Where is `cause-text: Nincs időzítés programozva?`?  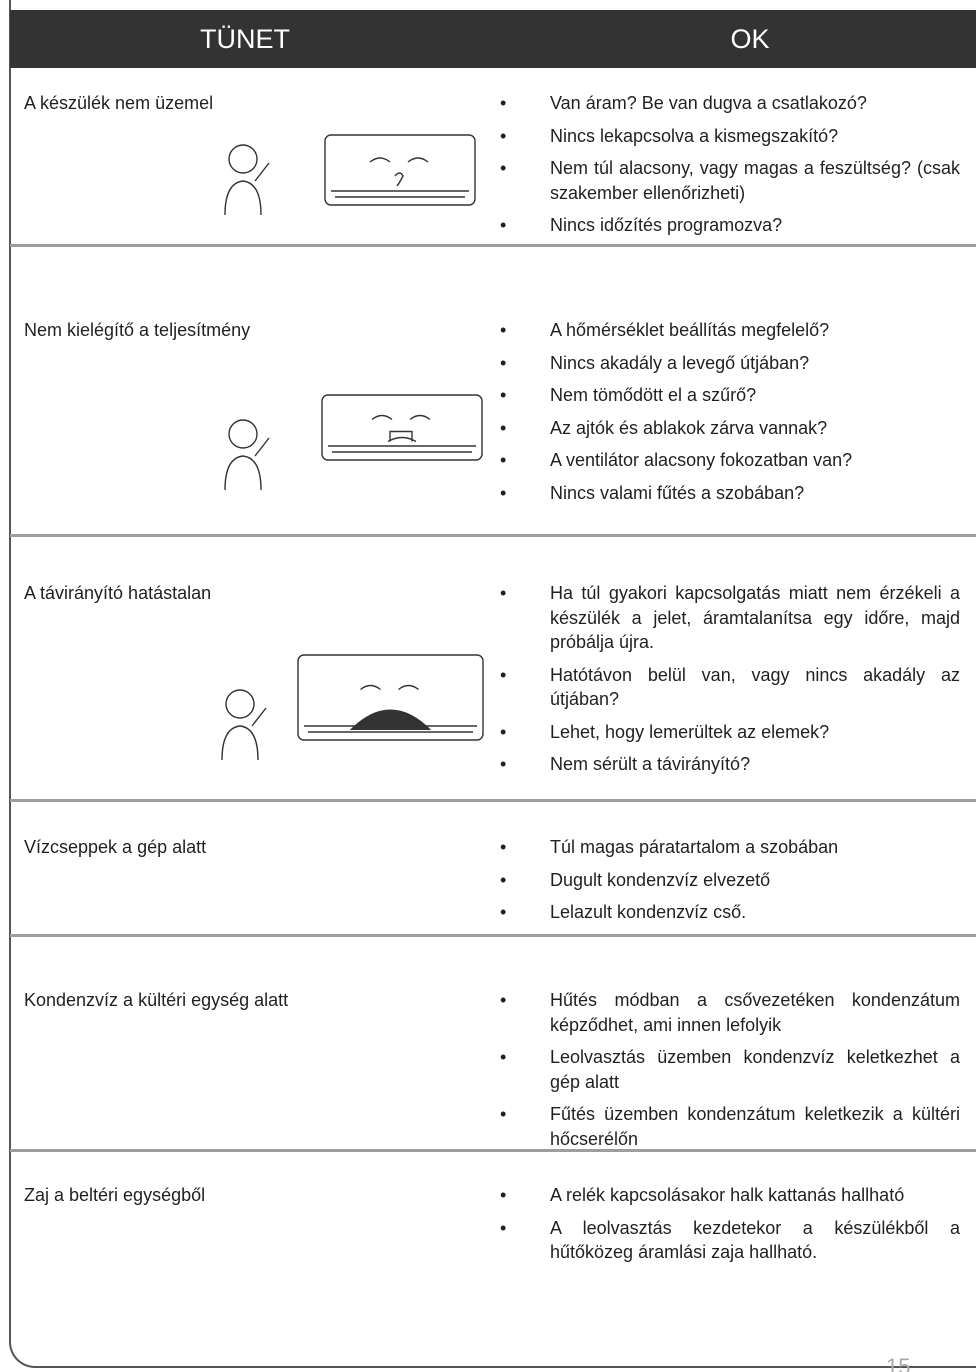
cause-text: Nincs időzítés programozva? is located at coordinates (666, 225).